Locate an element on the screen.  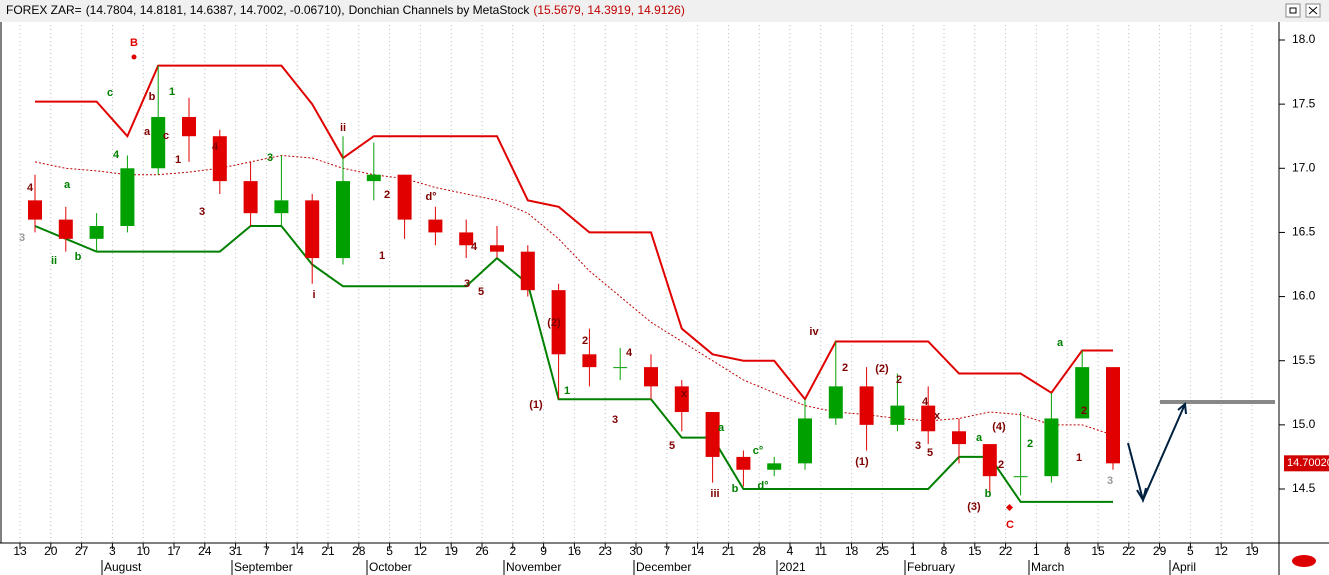
x-tick-label: 30 is located at coordinates (636, 551).